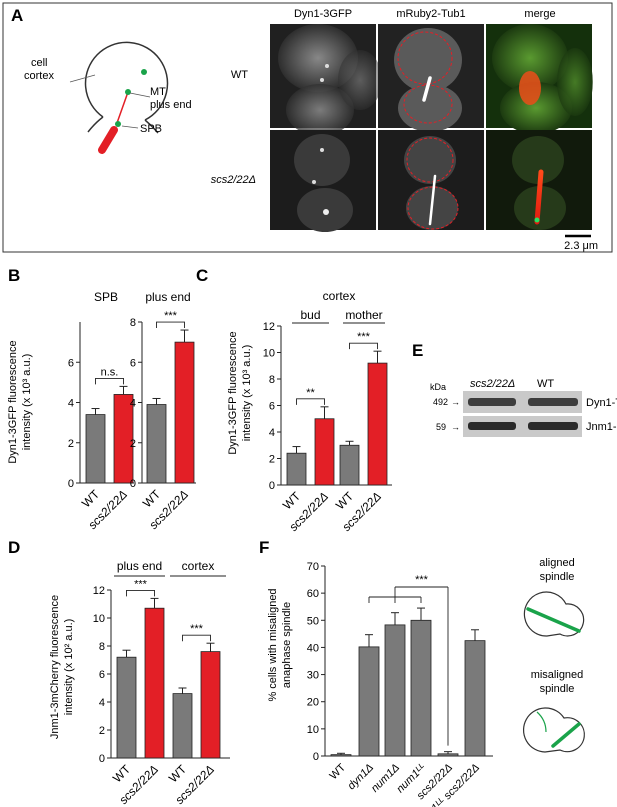 The image size is (617, 807). What do you see at coordinates (171, 105) in the screenshot?
I see `mt-label-2: plus end` at bounding box center [171, 105].